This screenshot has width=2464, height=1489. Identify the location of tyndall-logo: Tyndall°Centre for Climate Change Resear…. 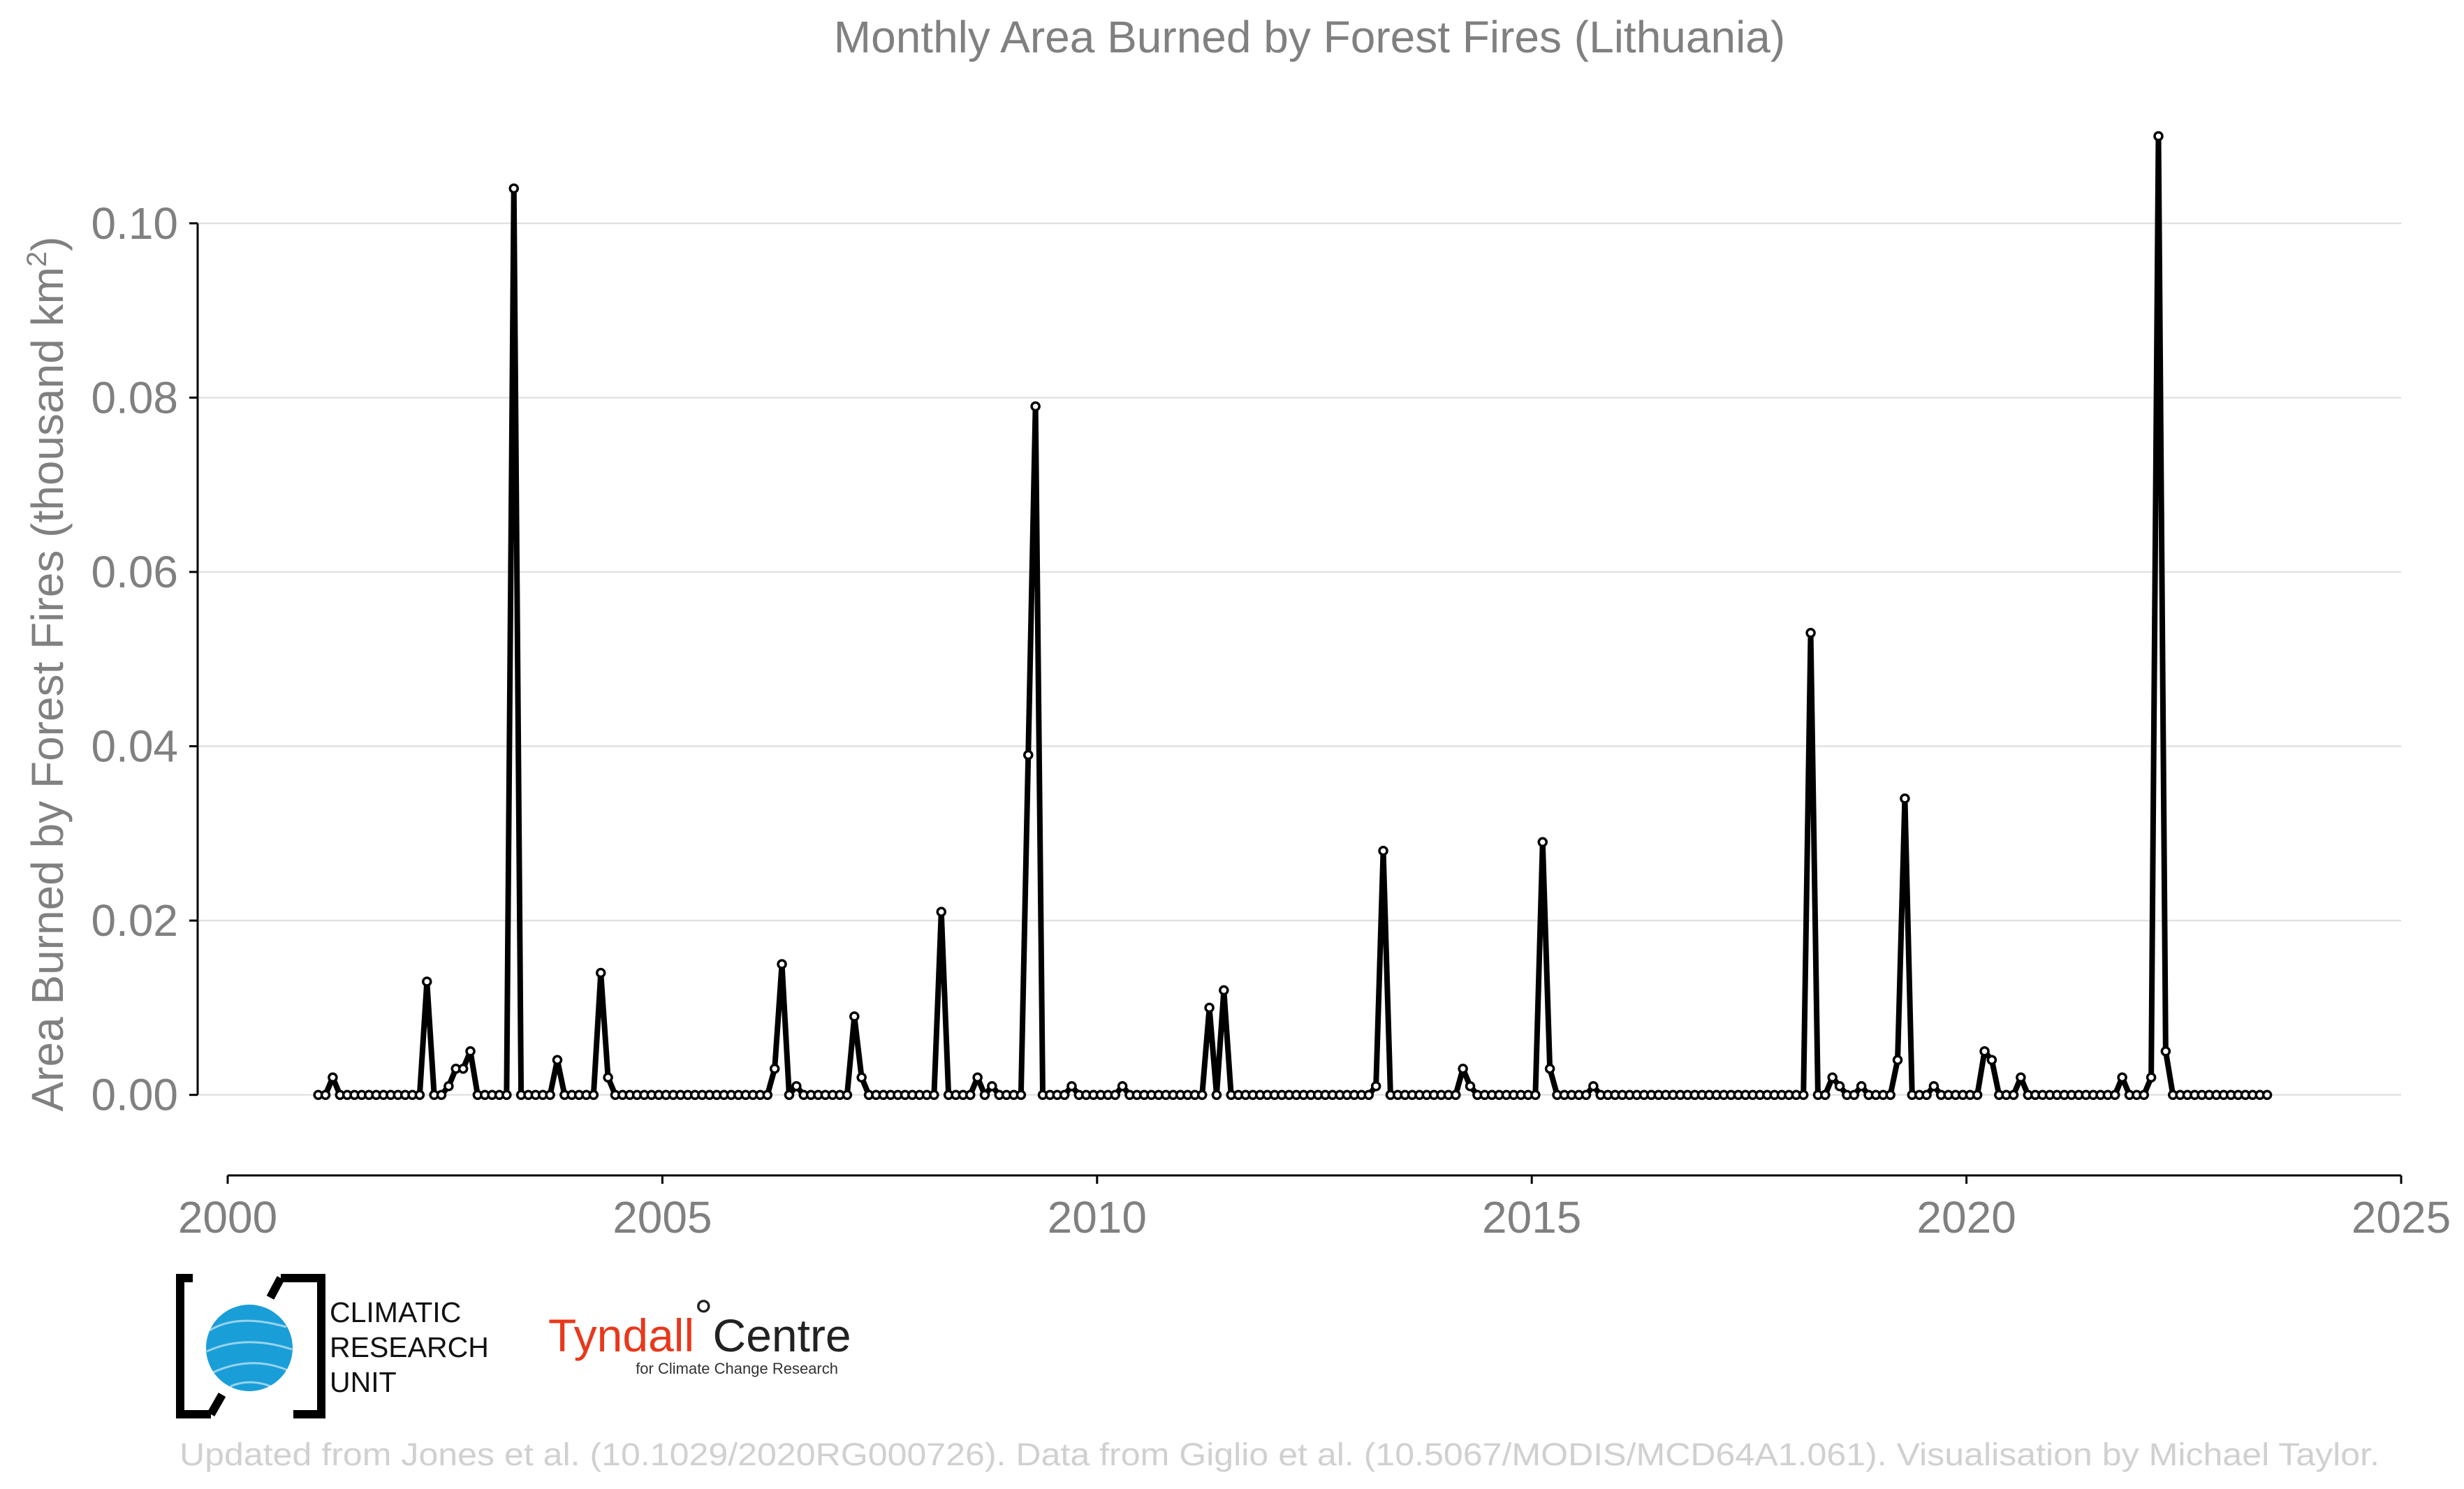
(699, 1333).